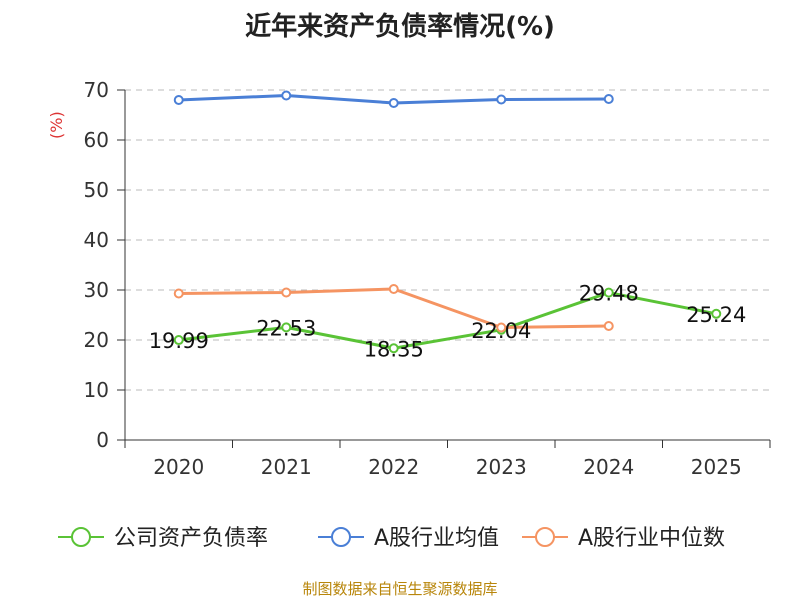 This screenshot has width=800, height=600. I want to click on legend: 公司资产负债率 A股行业均值 A股行业中位数, so click(391, 538).